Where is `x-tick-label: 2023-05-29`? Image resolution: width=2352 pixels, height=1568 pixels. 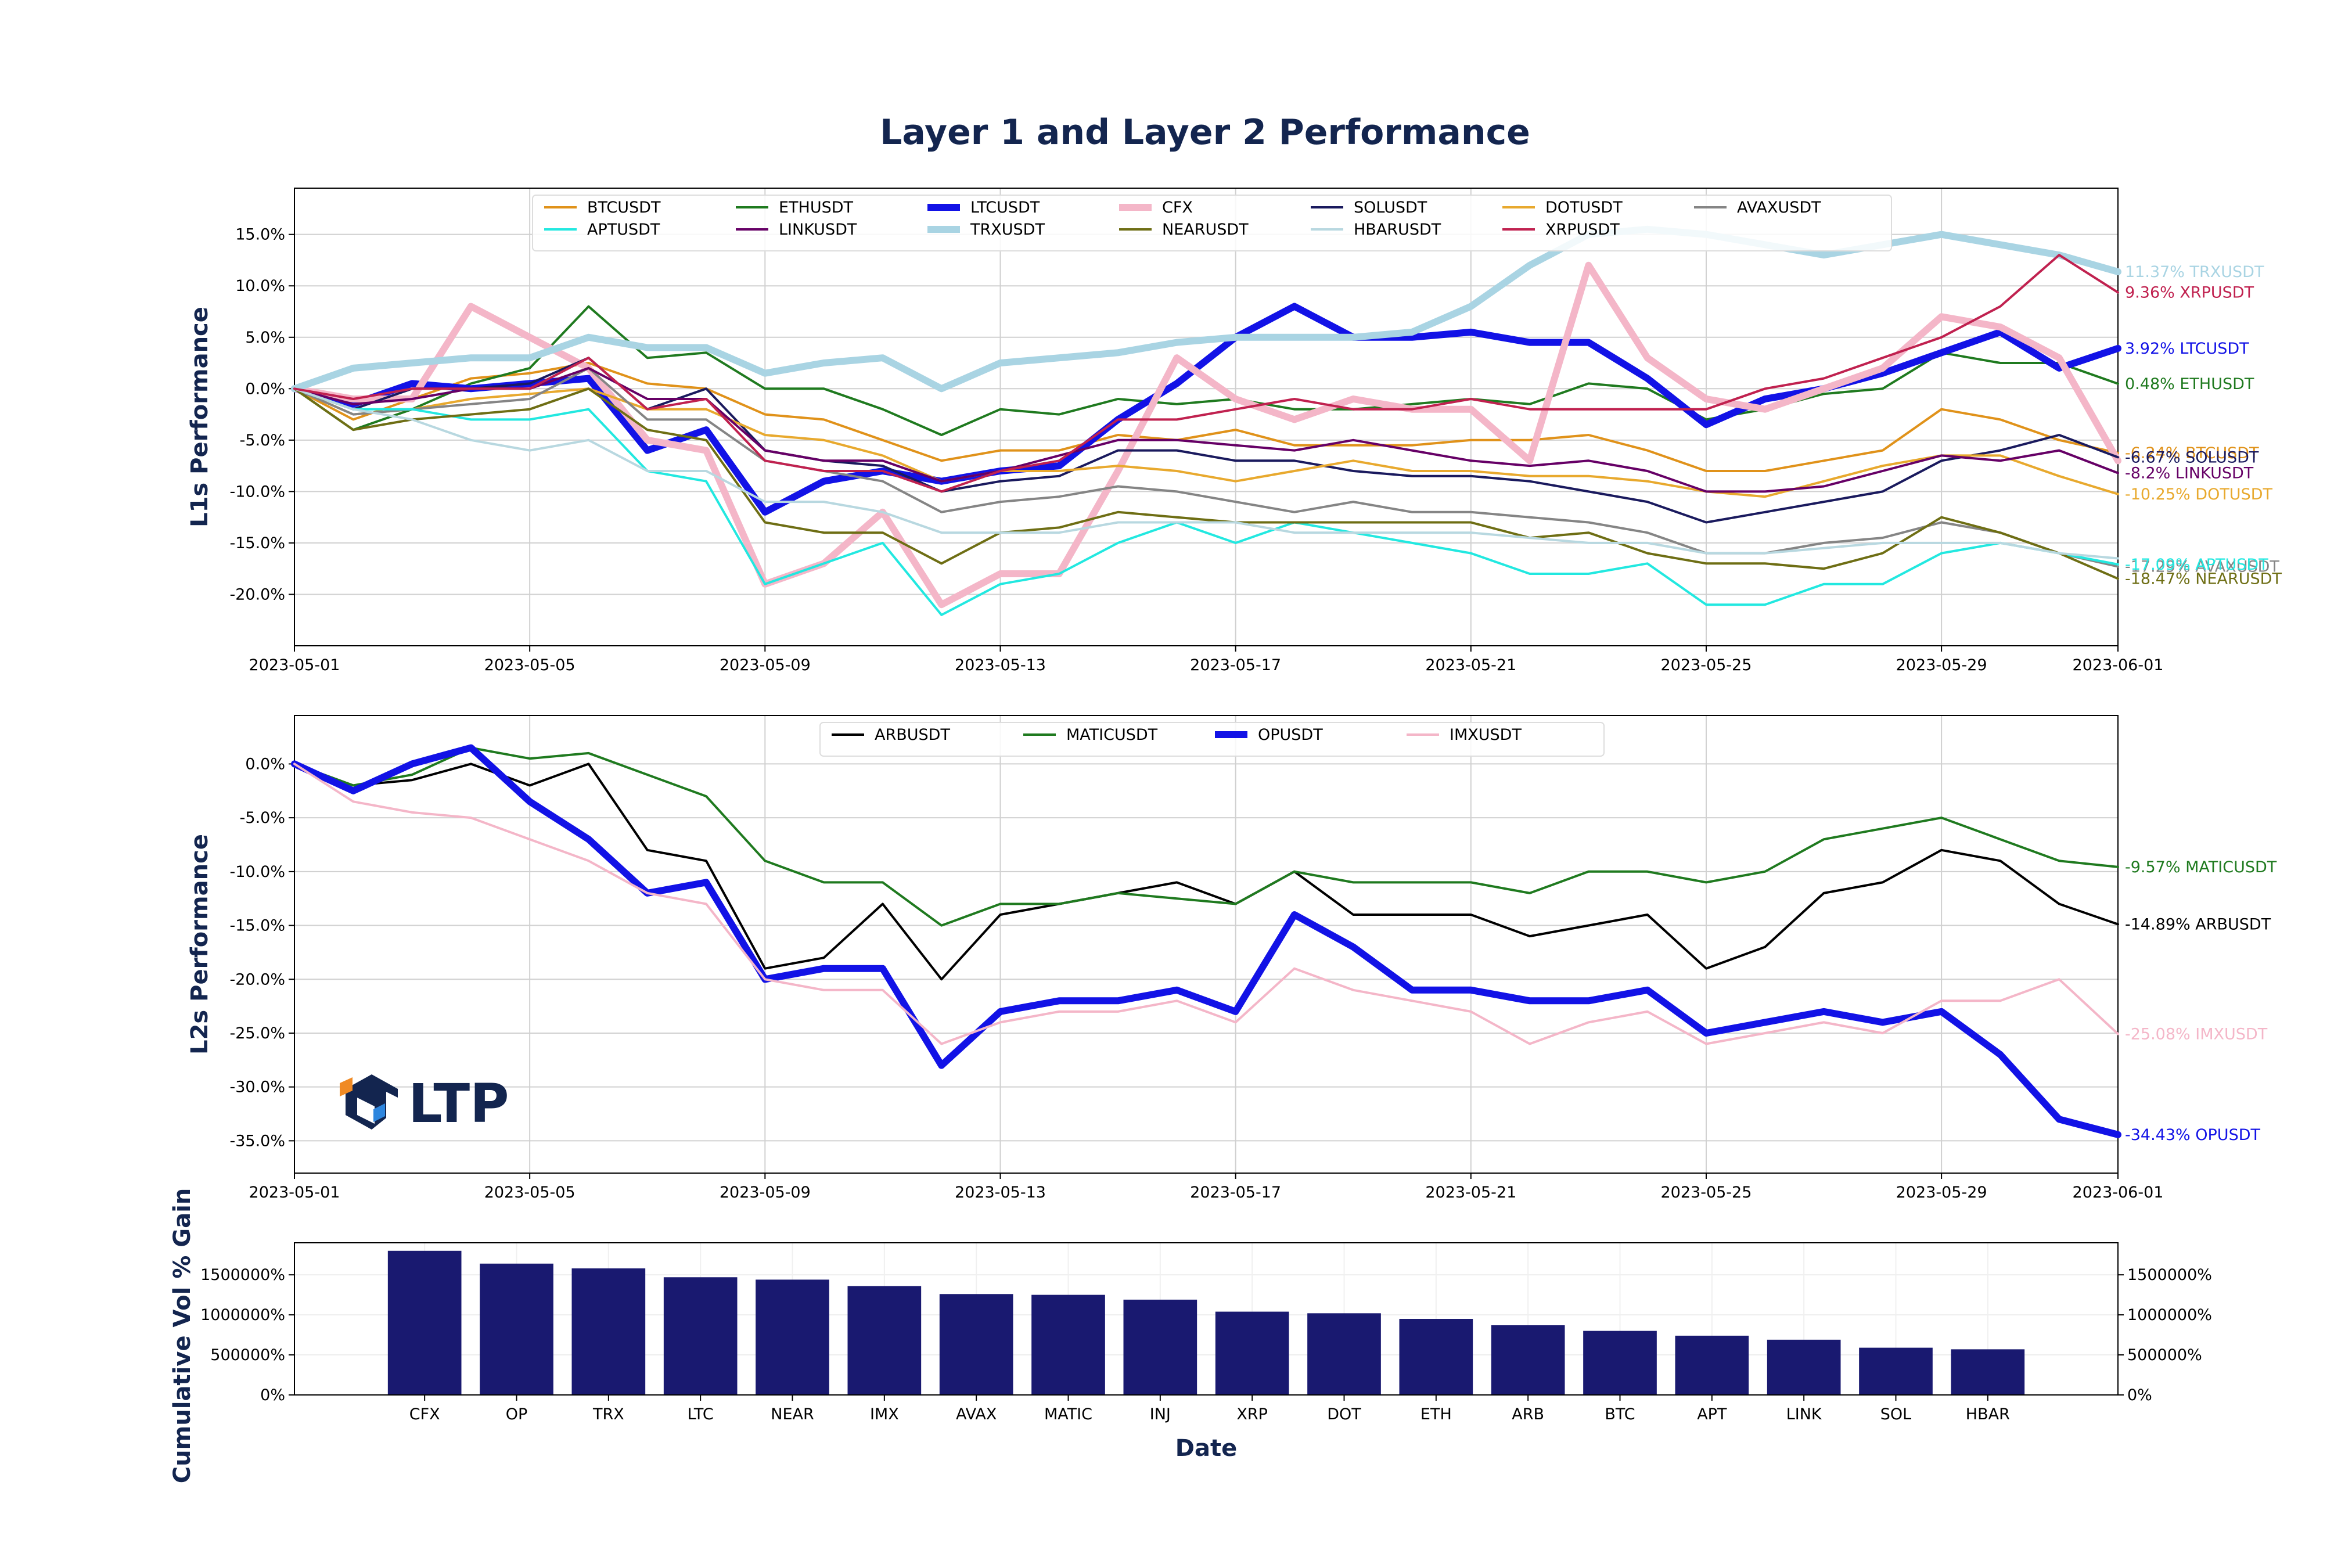
x-tick-label: 2023-05-29 is located at coordinates (1942, 1193).